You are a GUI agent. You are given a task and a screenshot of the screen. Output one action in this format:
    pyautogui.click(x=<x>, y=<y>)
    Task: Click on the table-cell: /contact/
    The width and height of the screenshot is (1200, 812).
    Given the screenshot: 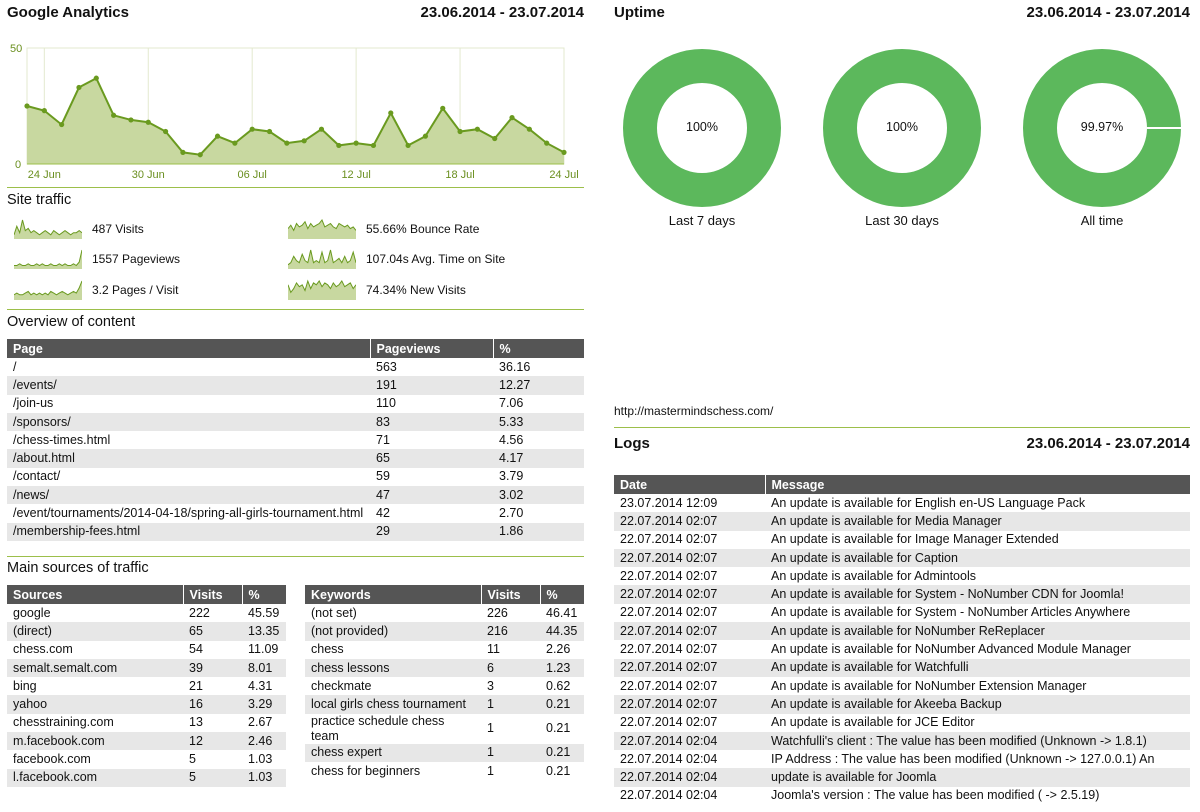 What is the action you would take?
    pyautogui.click(x=37, y=476)
    